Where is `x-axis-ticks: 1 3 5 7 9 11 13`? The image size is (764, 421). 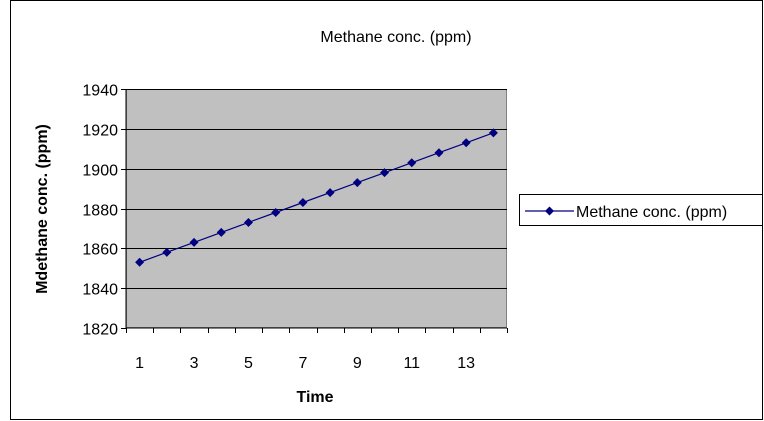 x-axis-ticks: 1 3 5 7 9 11 13 is located at coordinates (317, 350).